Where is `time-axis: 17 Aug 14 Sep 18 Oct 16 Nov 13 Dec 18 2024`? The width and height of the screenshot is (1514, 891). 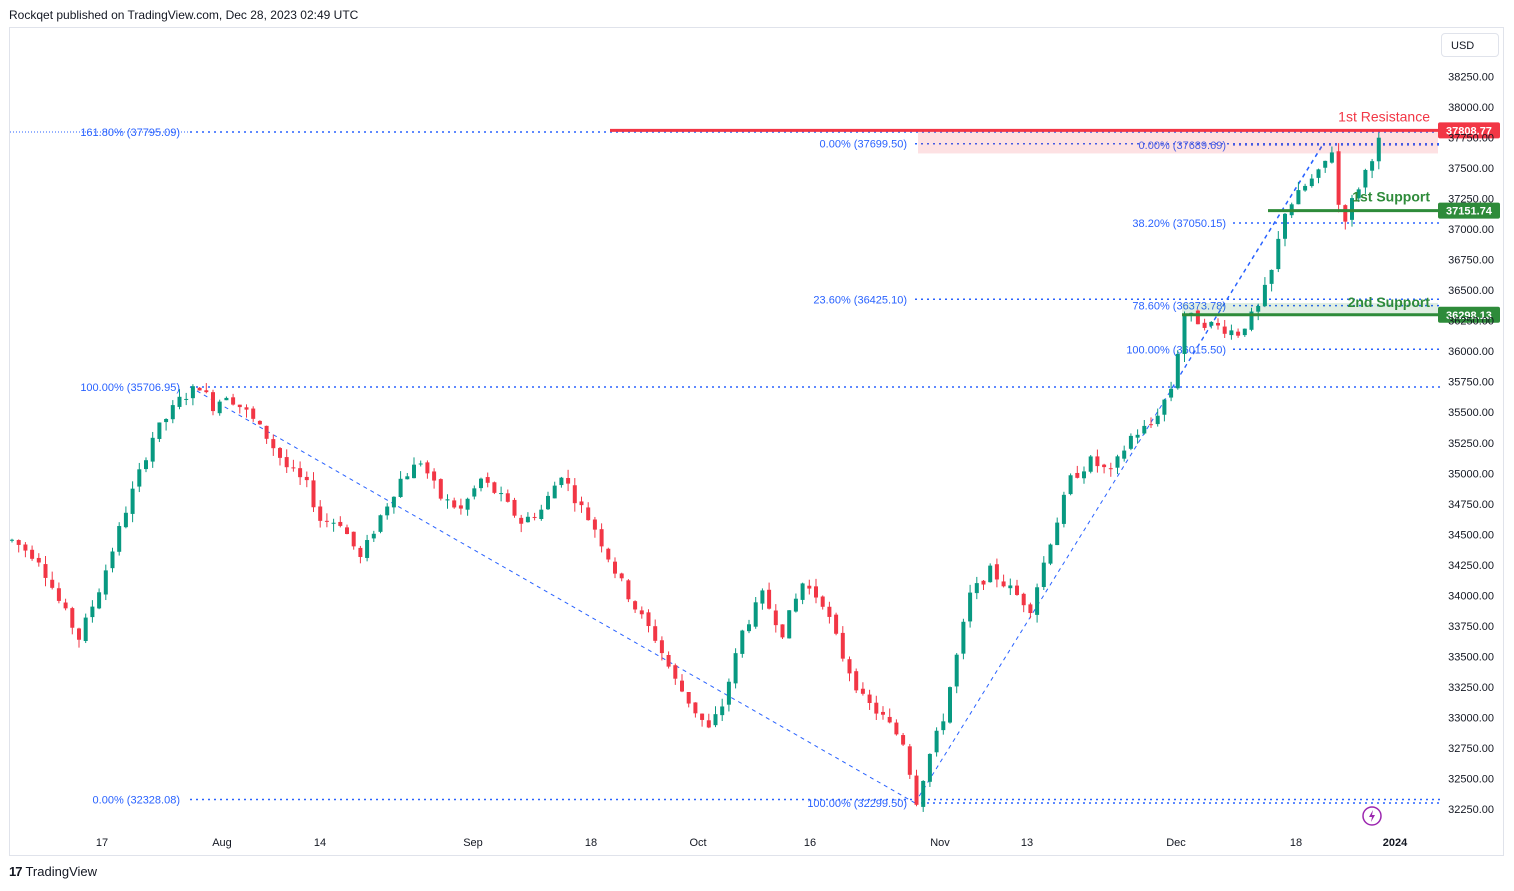
time-axis: 17 Aug 14 Sep 18 Oct 16 Nov 13 Dec 18 2024 is located at coordinates (752, 843).